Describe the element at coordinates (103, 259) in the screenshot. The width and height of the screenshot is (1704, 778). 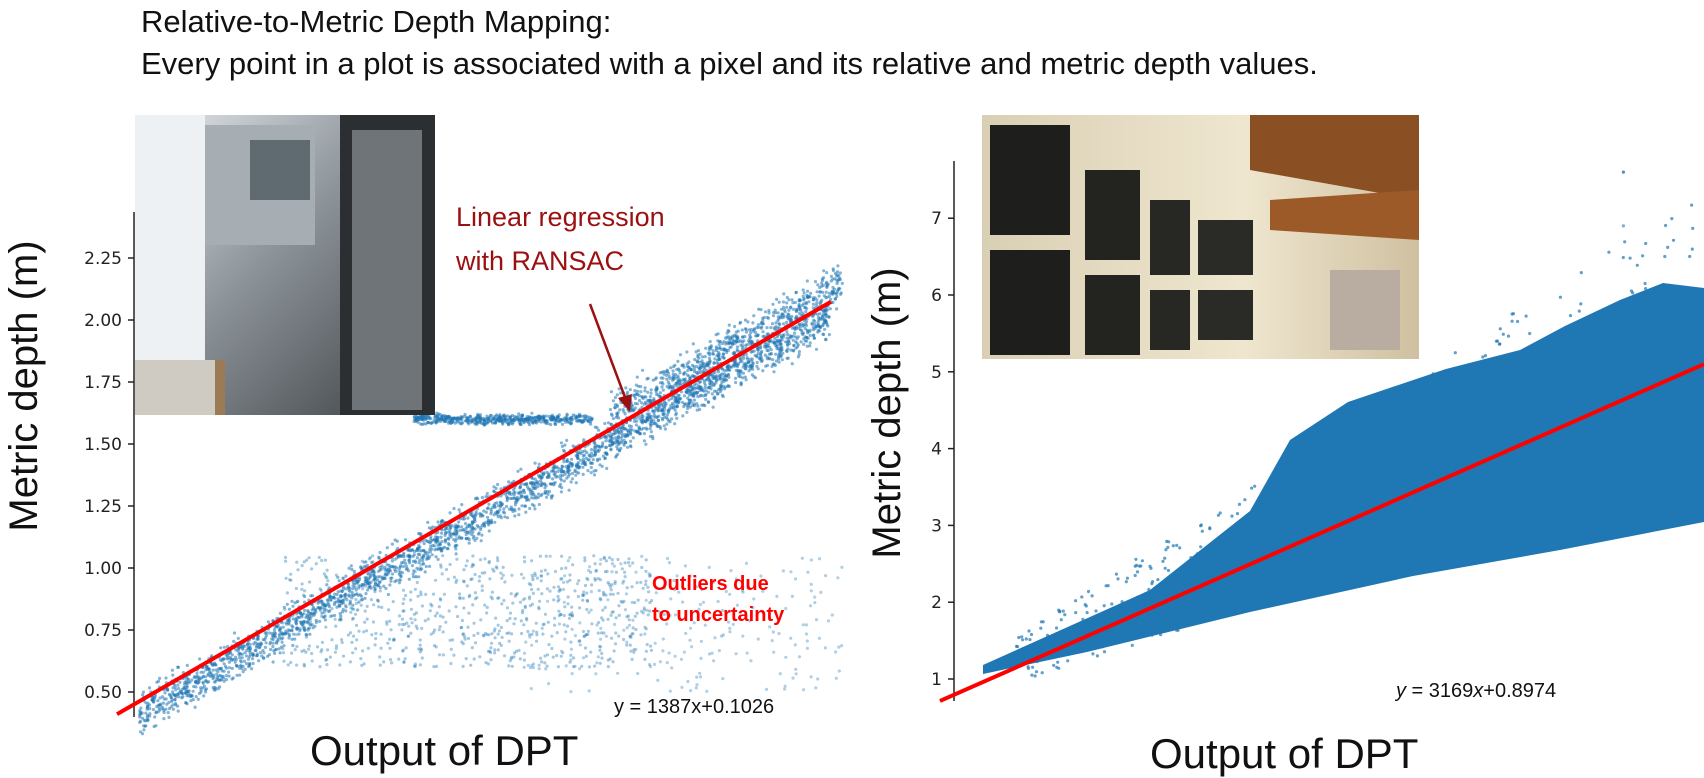
I see `y-tick-label: 2.25` at that location.